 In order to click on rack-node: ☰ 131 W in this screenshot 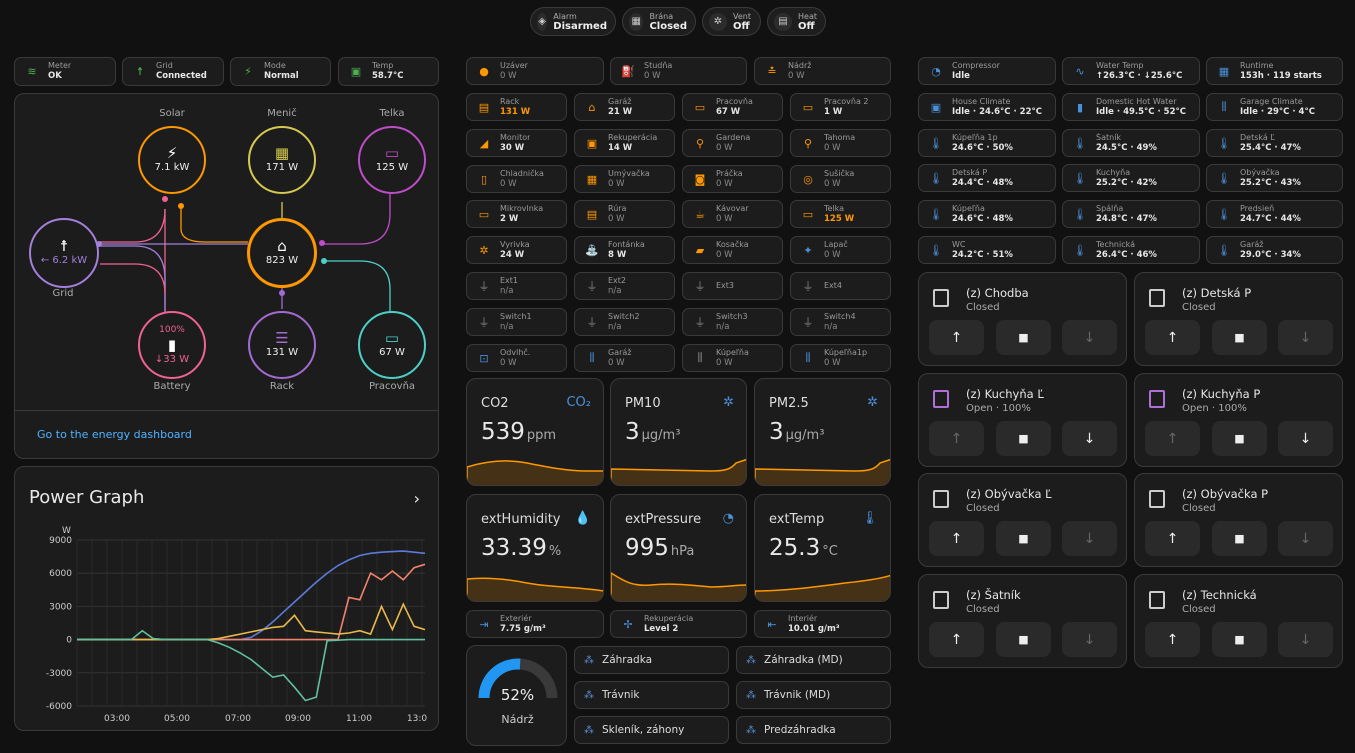, I will do `click(282, 345)`.